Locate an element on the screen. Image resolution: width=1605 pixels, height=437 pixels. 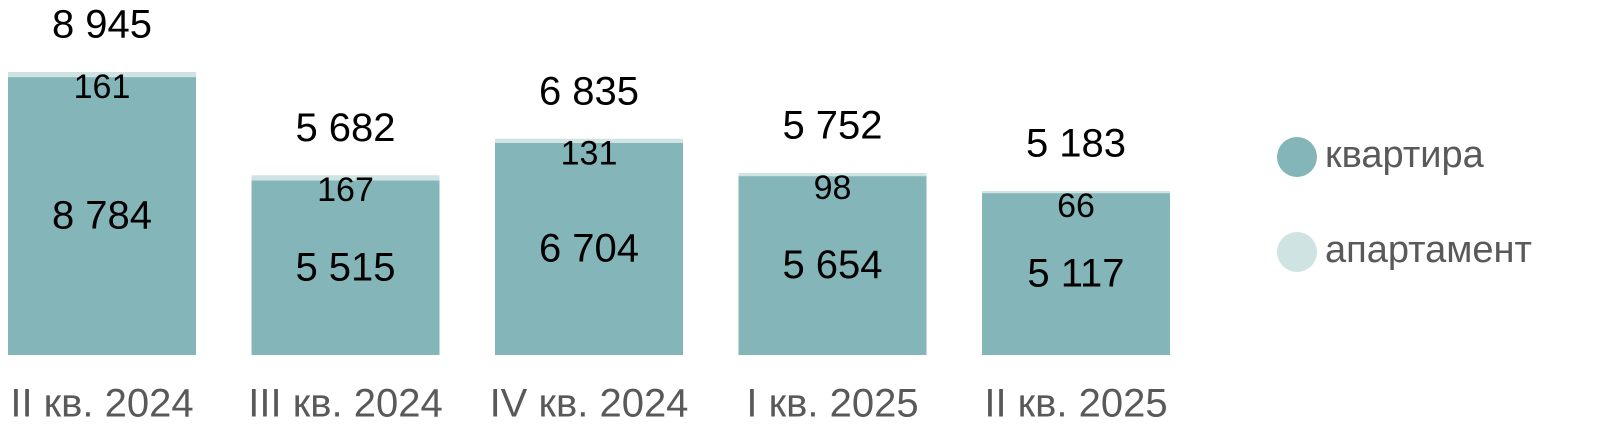
value-label: 131 is located at coordinates (589, 154).